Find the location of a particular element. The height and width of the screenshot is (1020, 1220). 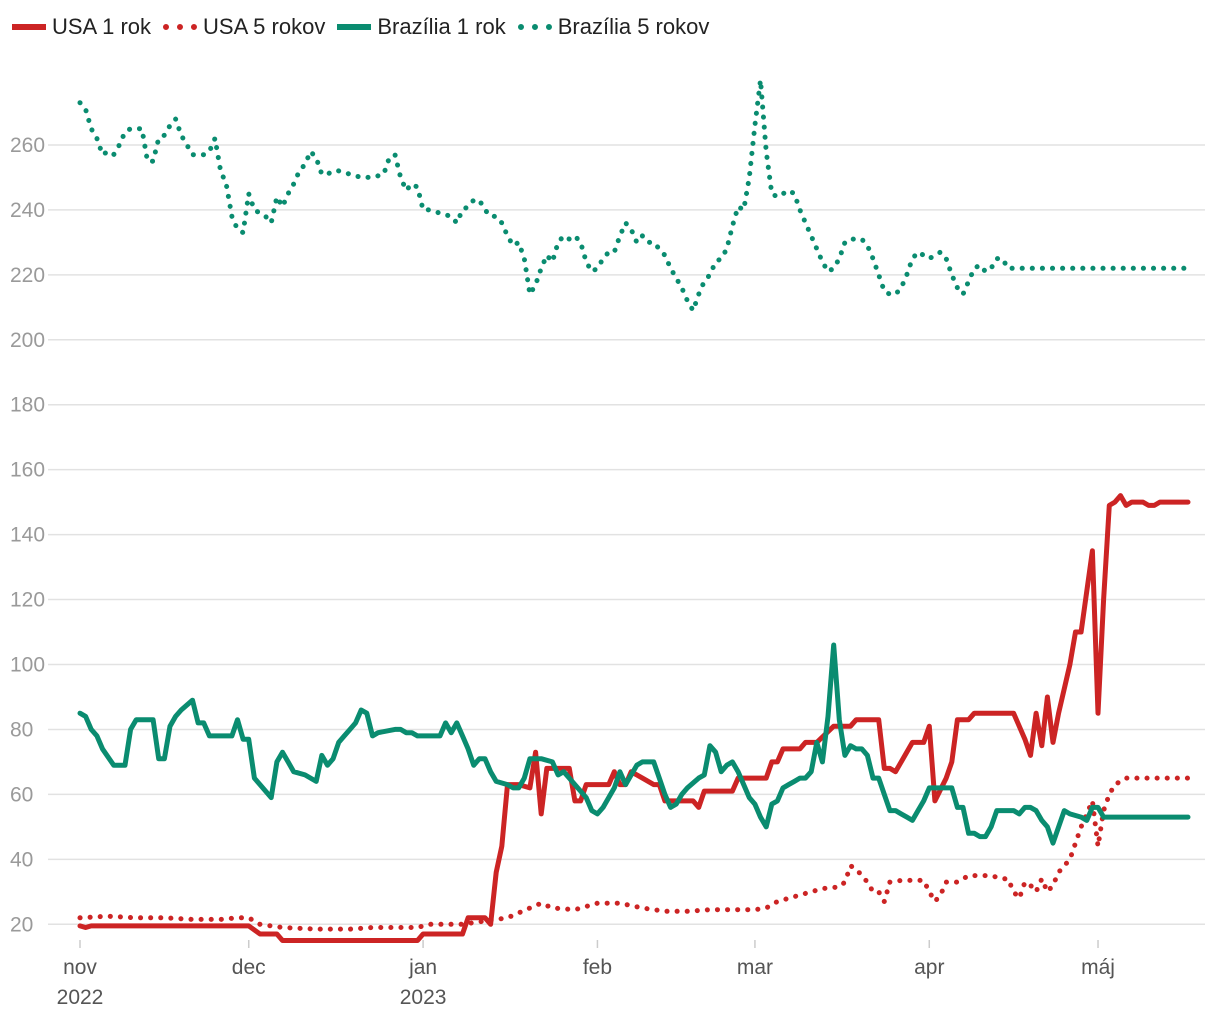

x-tick-sublabel-0: 2022 is located at coordinates (80, 997).